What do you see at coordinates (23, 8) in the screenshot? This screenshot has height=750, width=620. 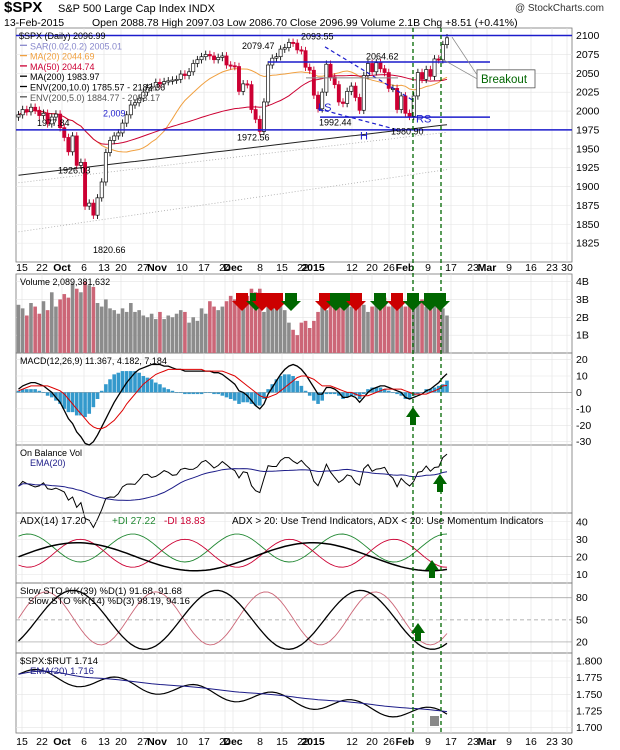 I see `symbol-title: $SPX` at bounding box center [23, 8].